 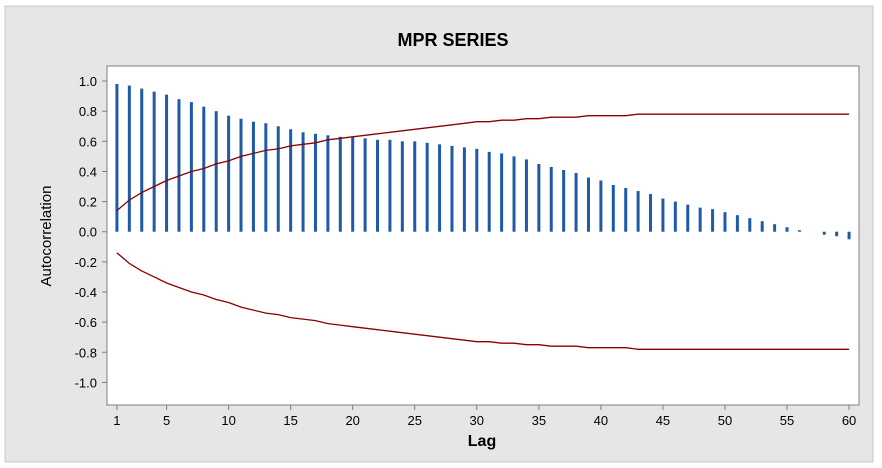 What do you see at coordinates (46, 236) in the screenshot?
I see `y-axis-label: Autocorrelation` at bounding box center [46, 236].